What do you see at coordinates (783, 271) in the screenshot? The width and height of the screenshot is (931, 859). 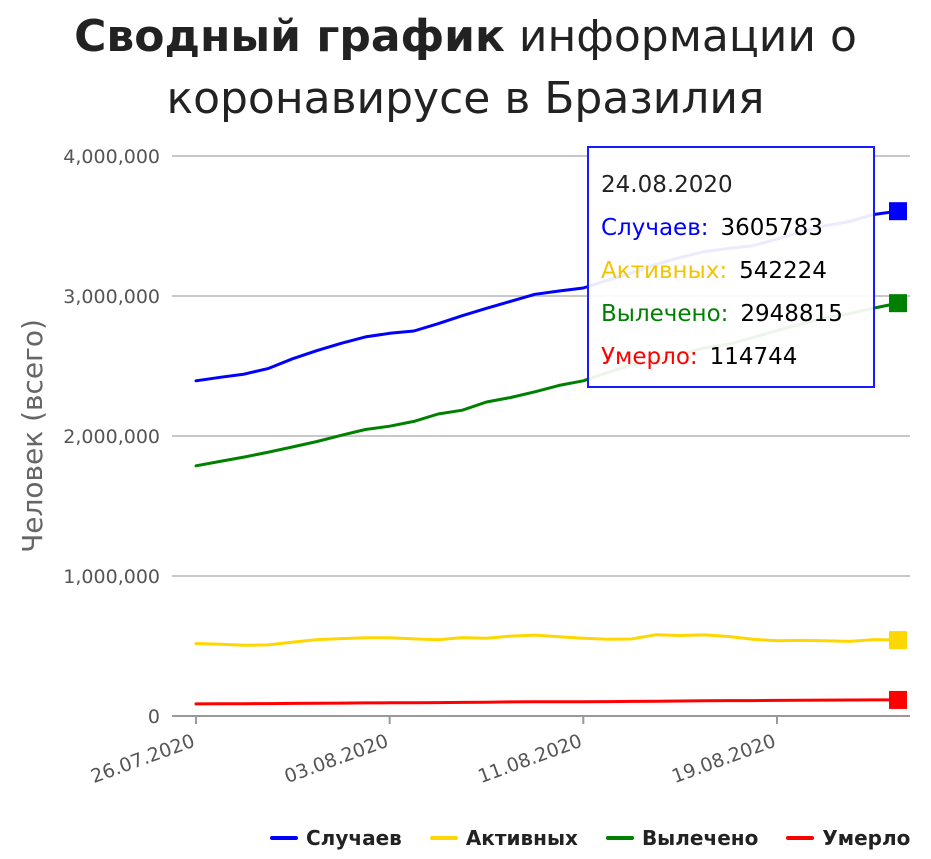 I see `tooltip-value: 542224` at bounding box center [783, 271].